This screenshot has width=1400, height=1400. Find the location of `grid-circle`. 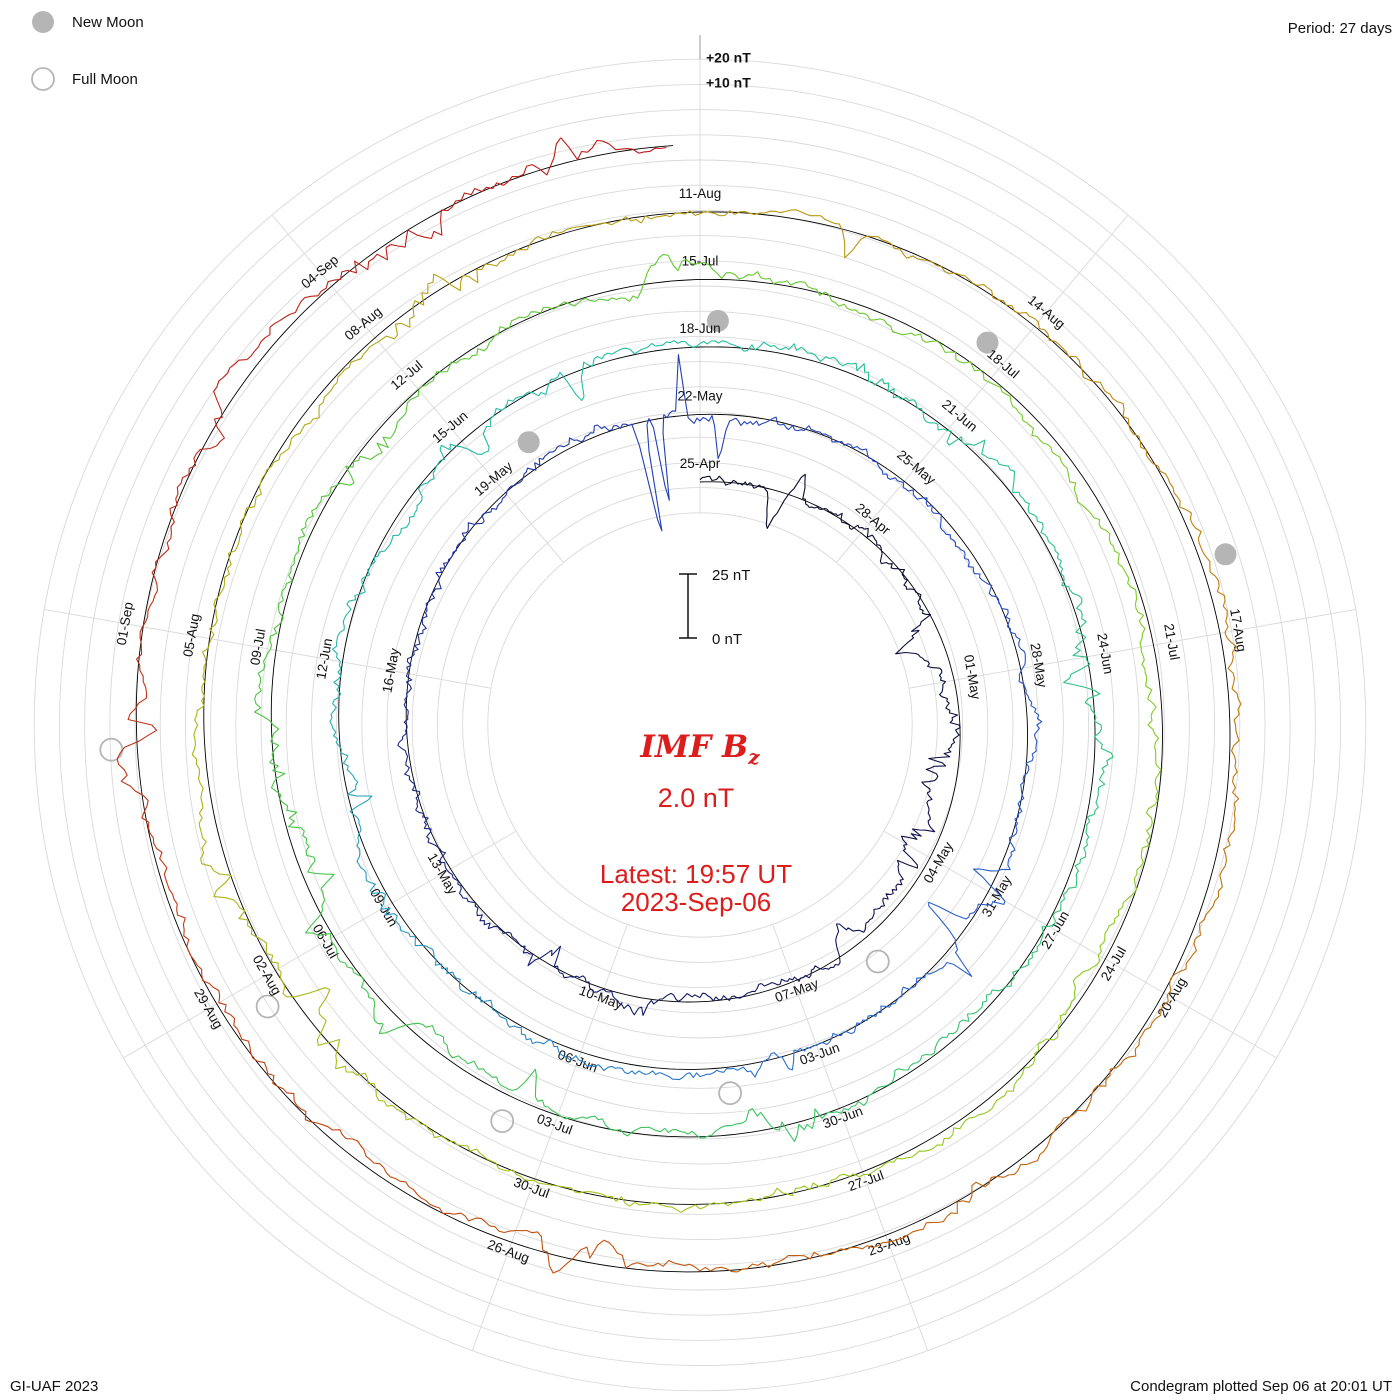

grid-circle is located at coordinates (700, 725).